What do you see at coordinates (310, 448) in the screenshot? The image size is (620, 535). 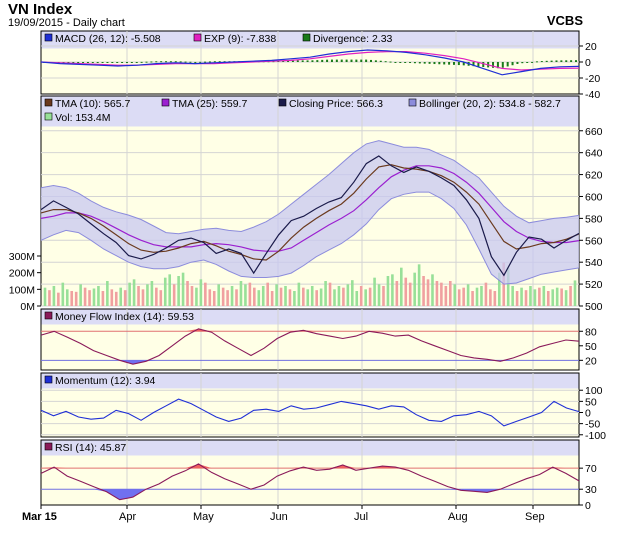 I see `rsi-legend-band` at bounding box center [310, 448].